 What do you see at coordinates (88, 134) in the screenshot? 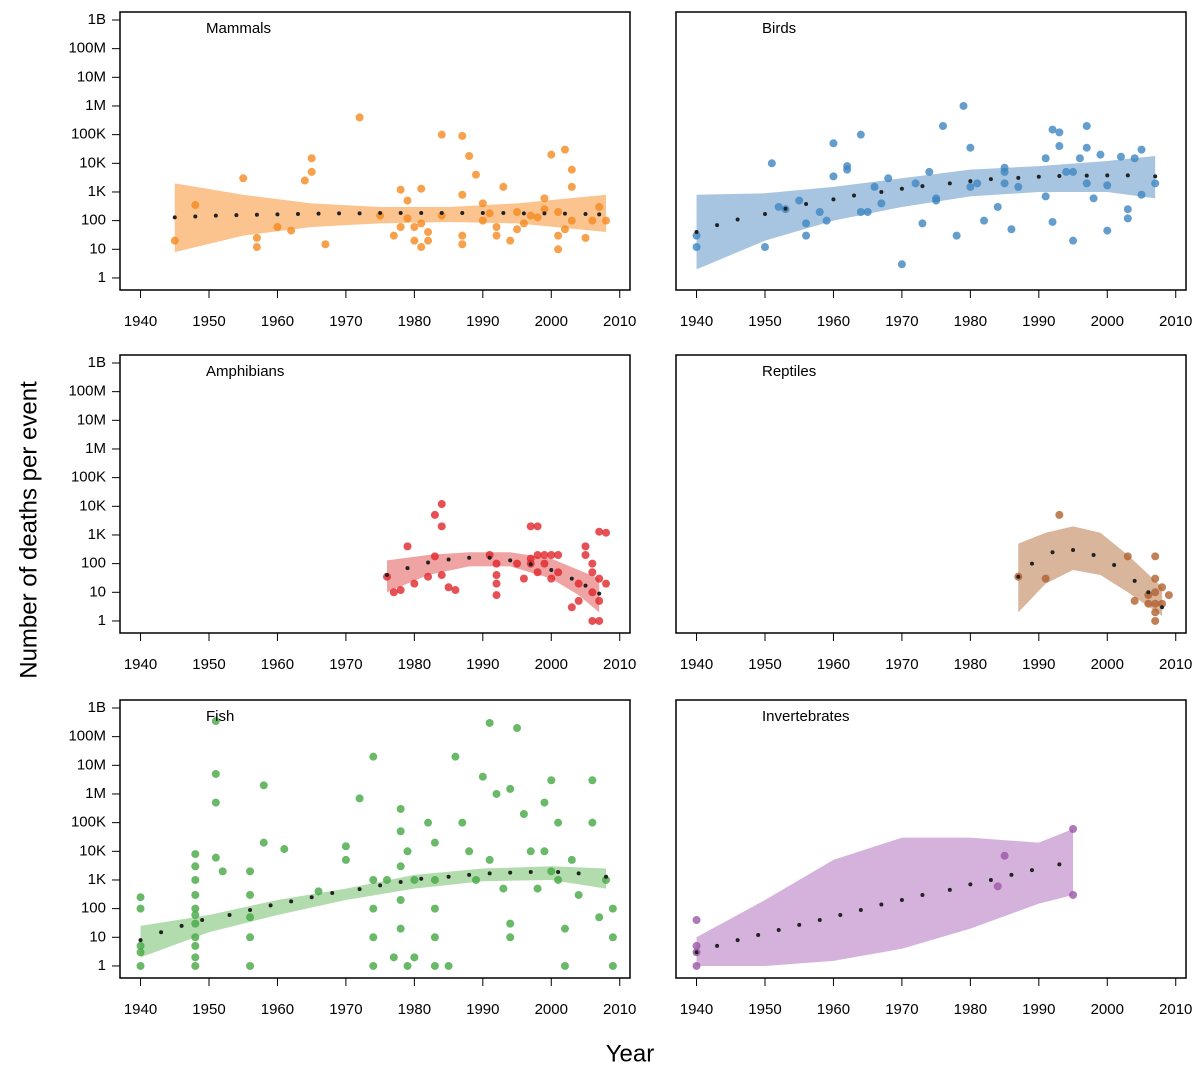
I see `y-tick-label: 100K` at bounding box center [88, 134].